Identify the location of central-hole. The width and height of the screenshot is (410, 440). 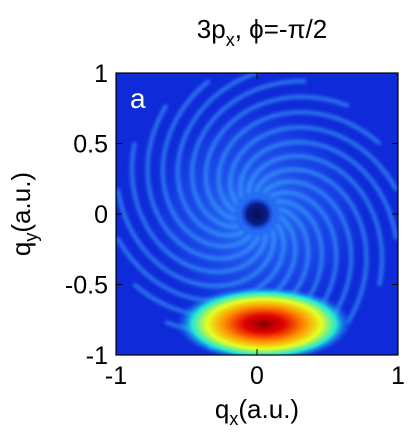
(257, 214).